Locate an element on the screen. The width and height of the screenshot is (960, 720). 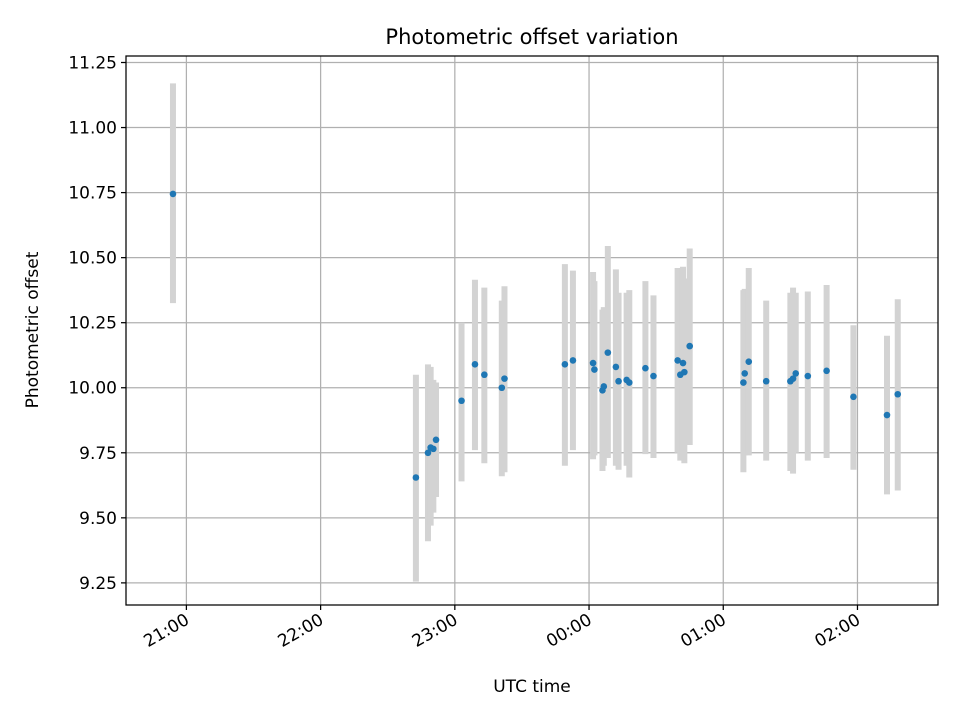
y-tick-label: 9.25 is located at coordinates (98, 584).